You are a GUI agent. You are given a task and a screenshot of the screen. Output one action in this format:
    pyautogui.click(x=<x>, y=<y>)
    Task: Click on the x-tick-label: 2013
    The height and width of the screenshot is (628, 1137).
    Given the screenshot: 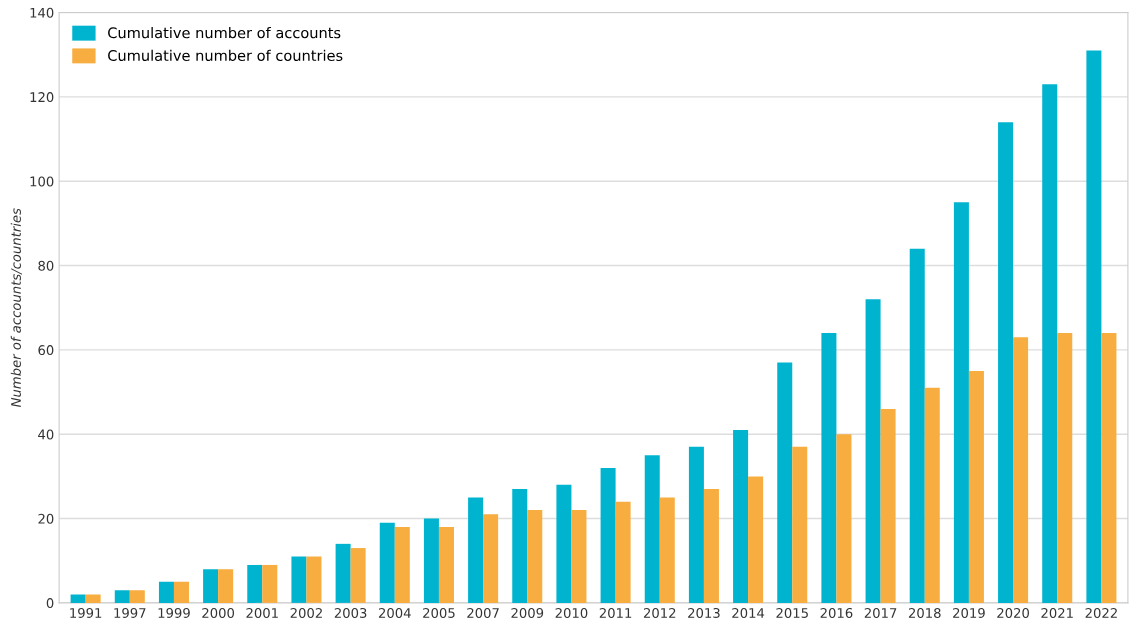 What is the action you would take?
    pyautogui.click(x=704, y=612)
    